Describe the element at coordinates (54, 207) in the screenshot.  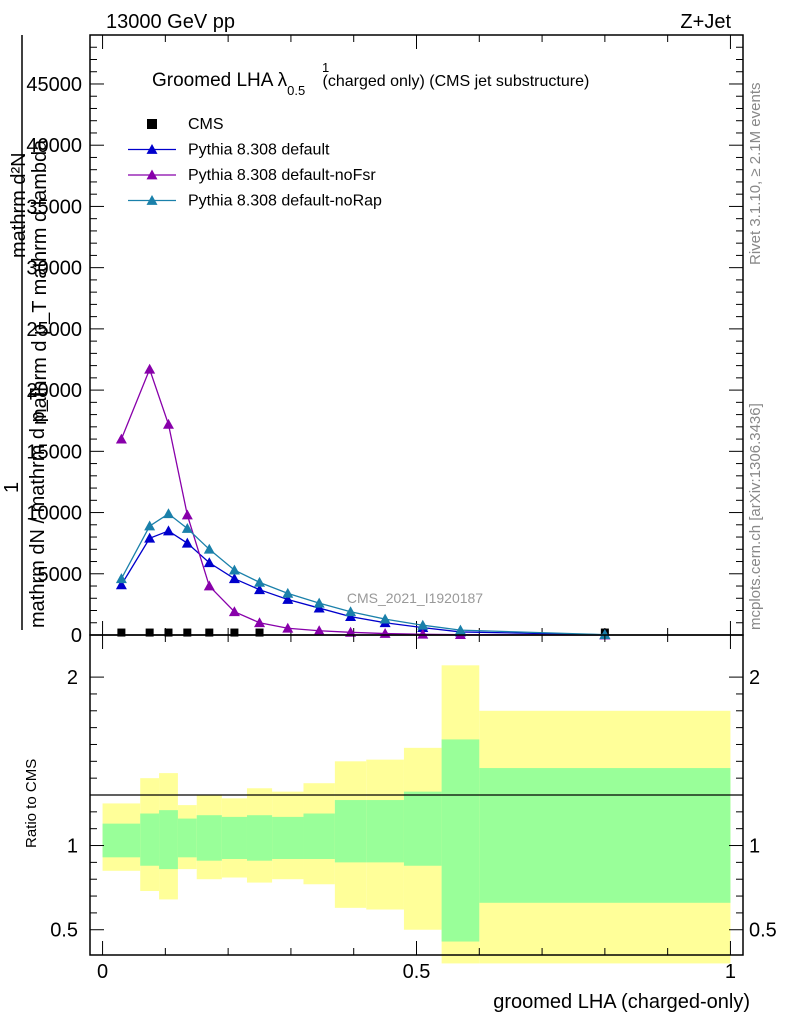
I see `main-y-tick-label: 35000` at that location.